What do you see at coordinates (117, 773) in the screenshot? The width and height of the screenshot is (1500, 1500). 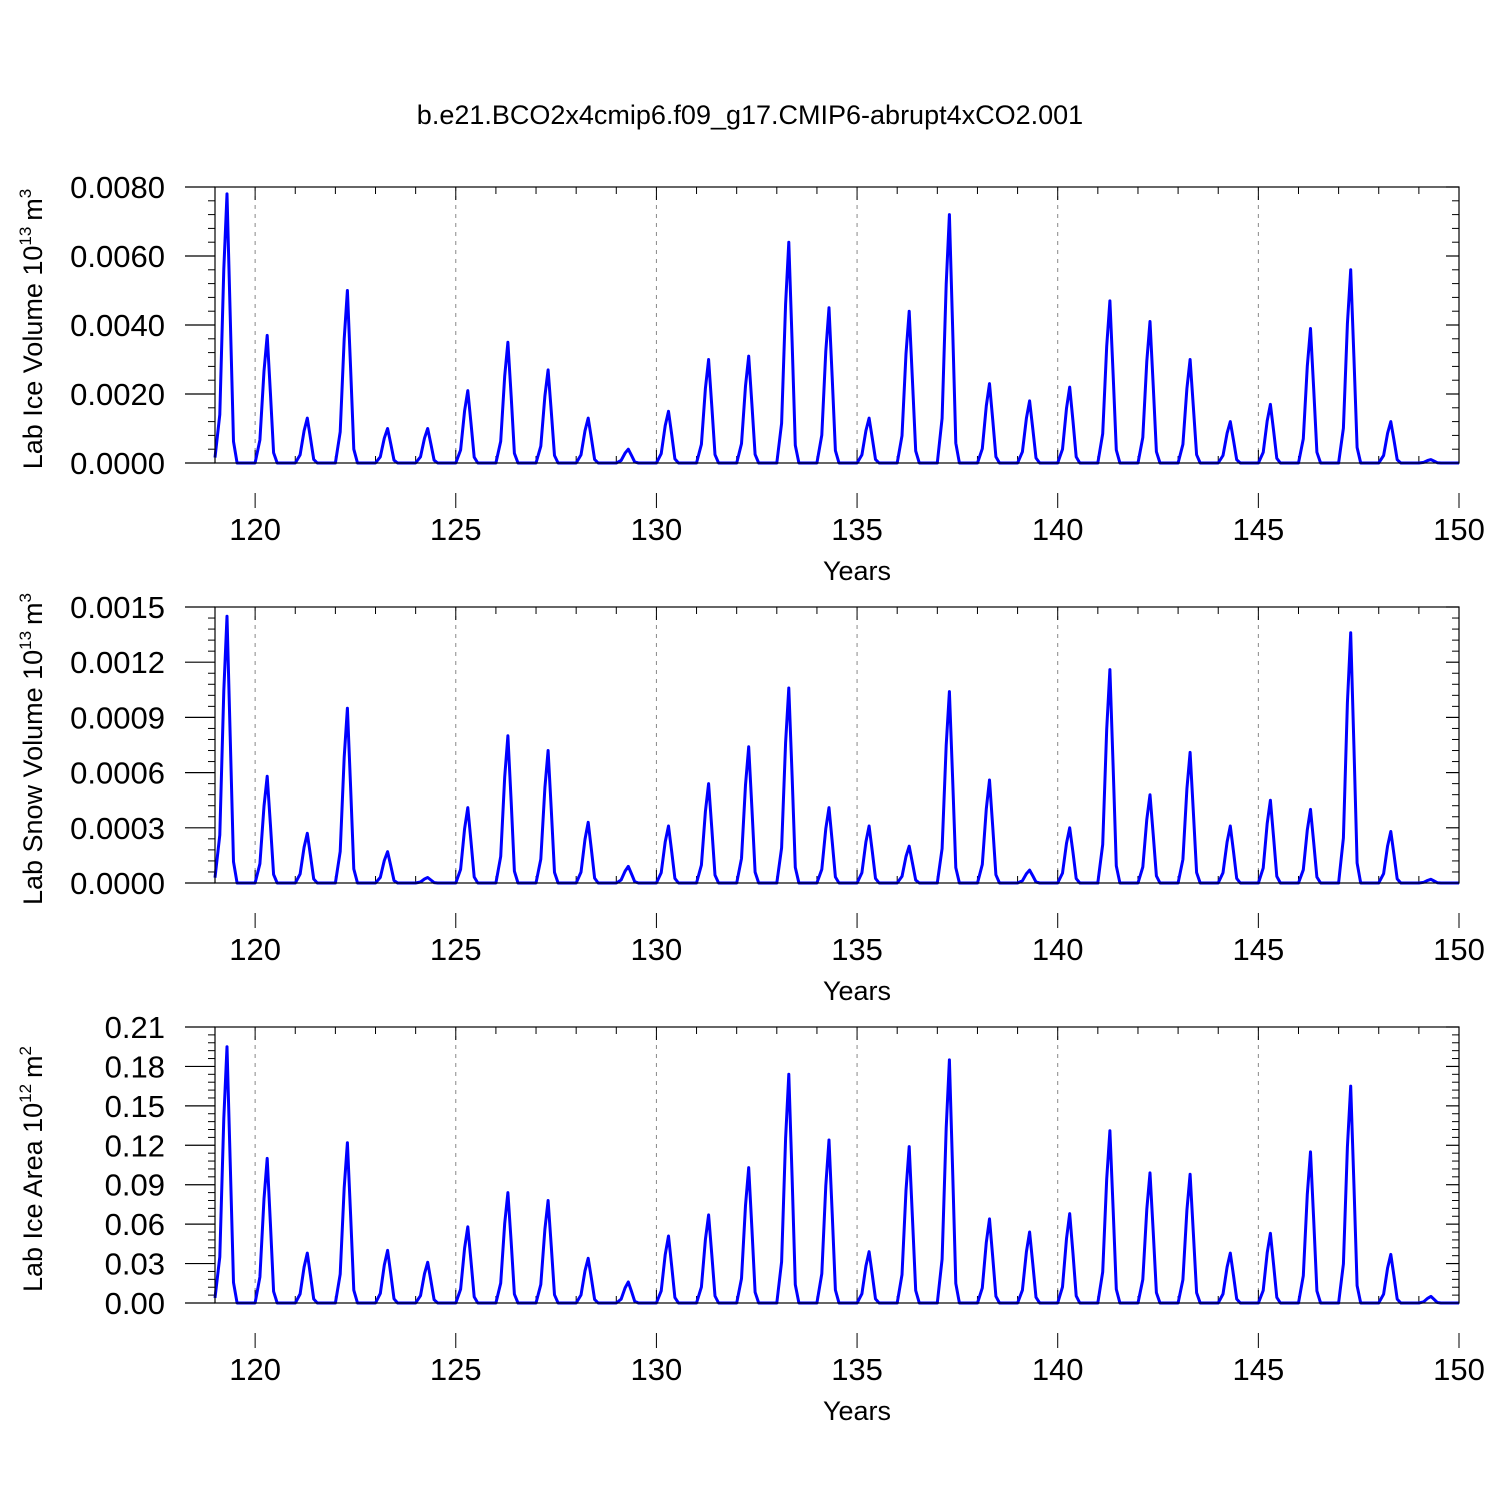 I see `y-tick-label: 0.0006` at bounding box center [117, 773].